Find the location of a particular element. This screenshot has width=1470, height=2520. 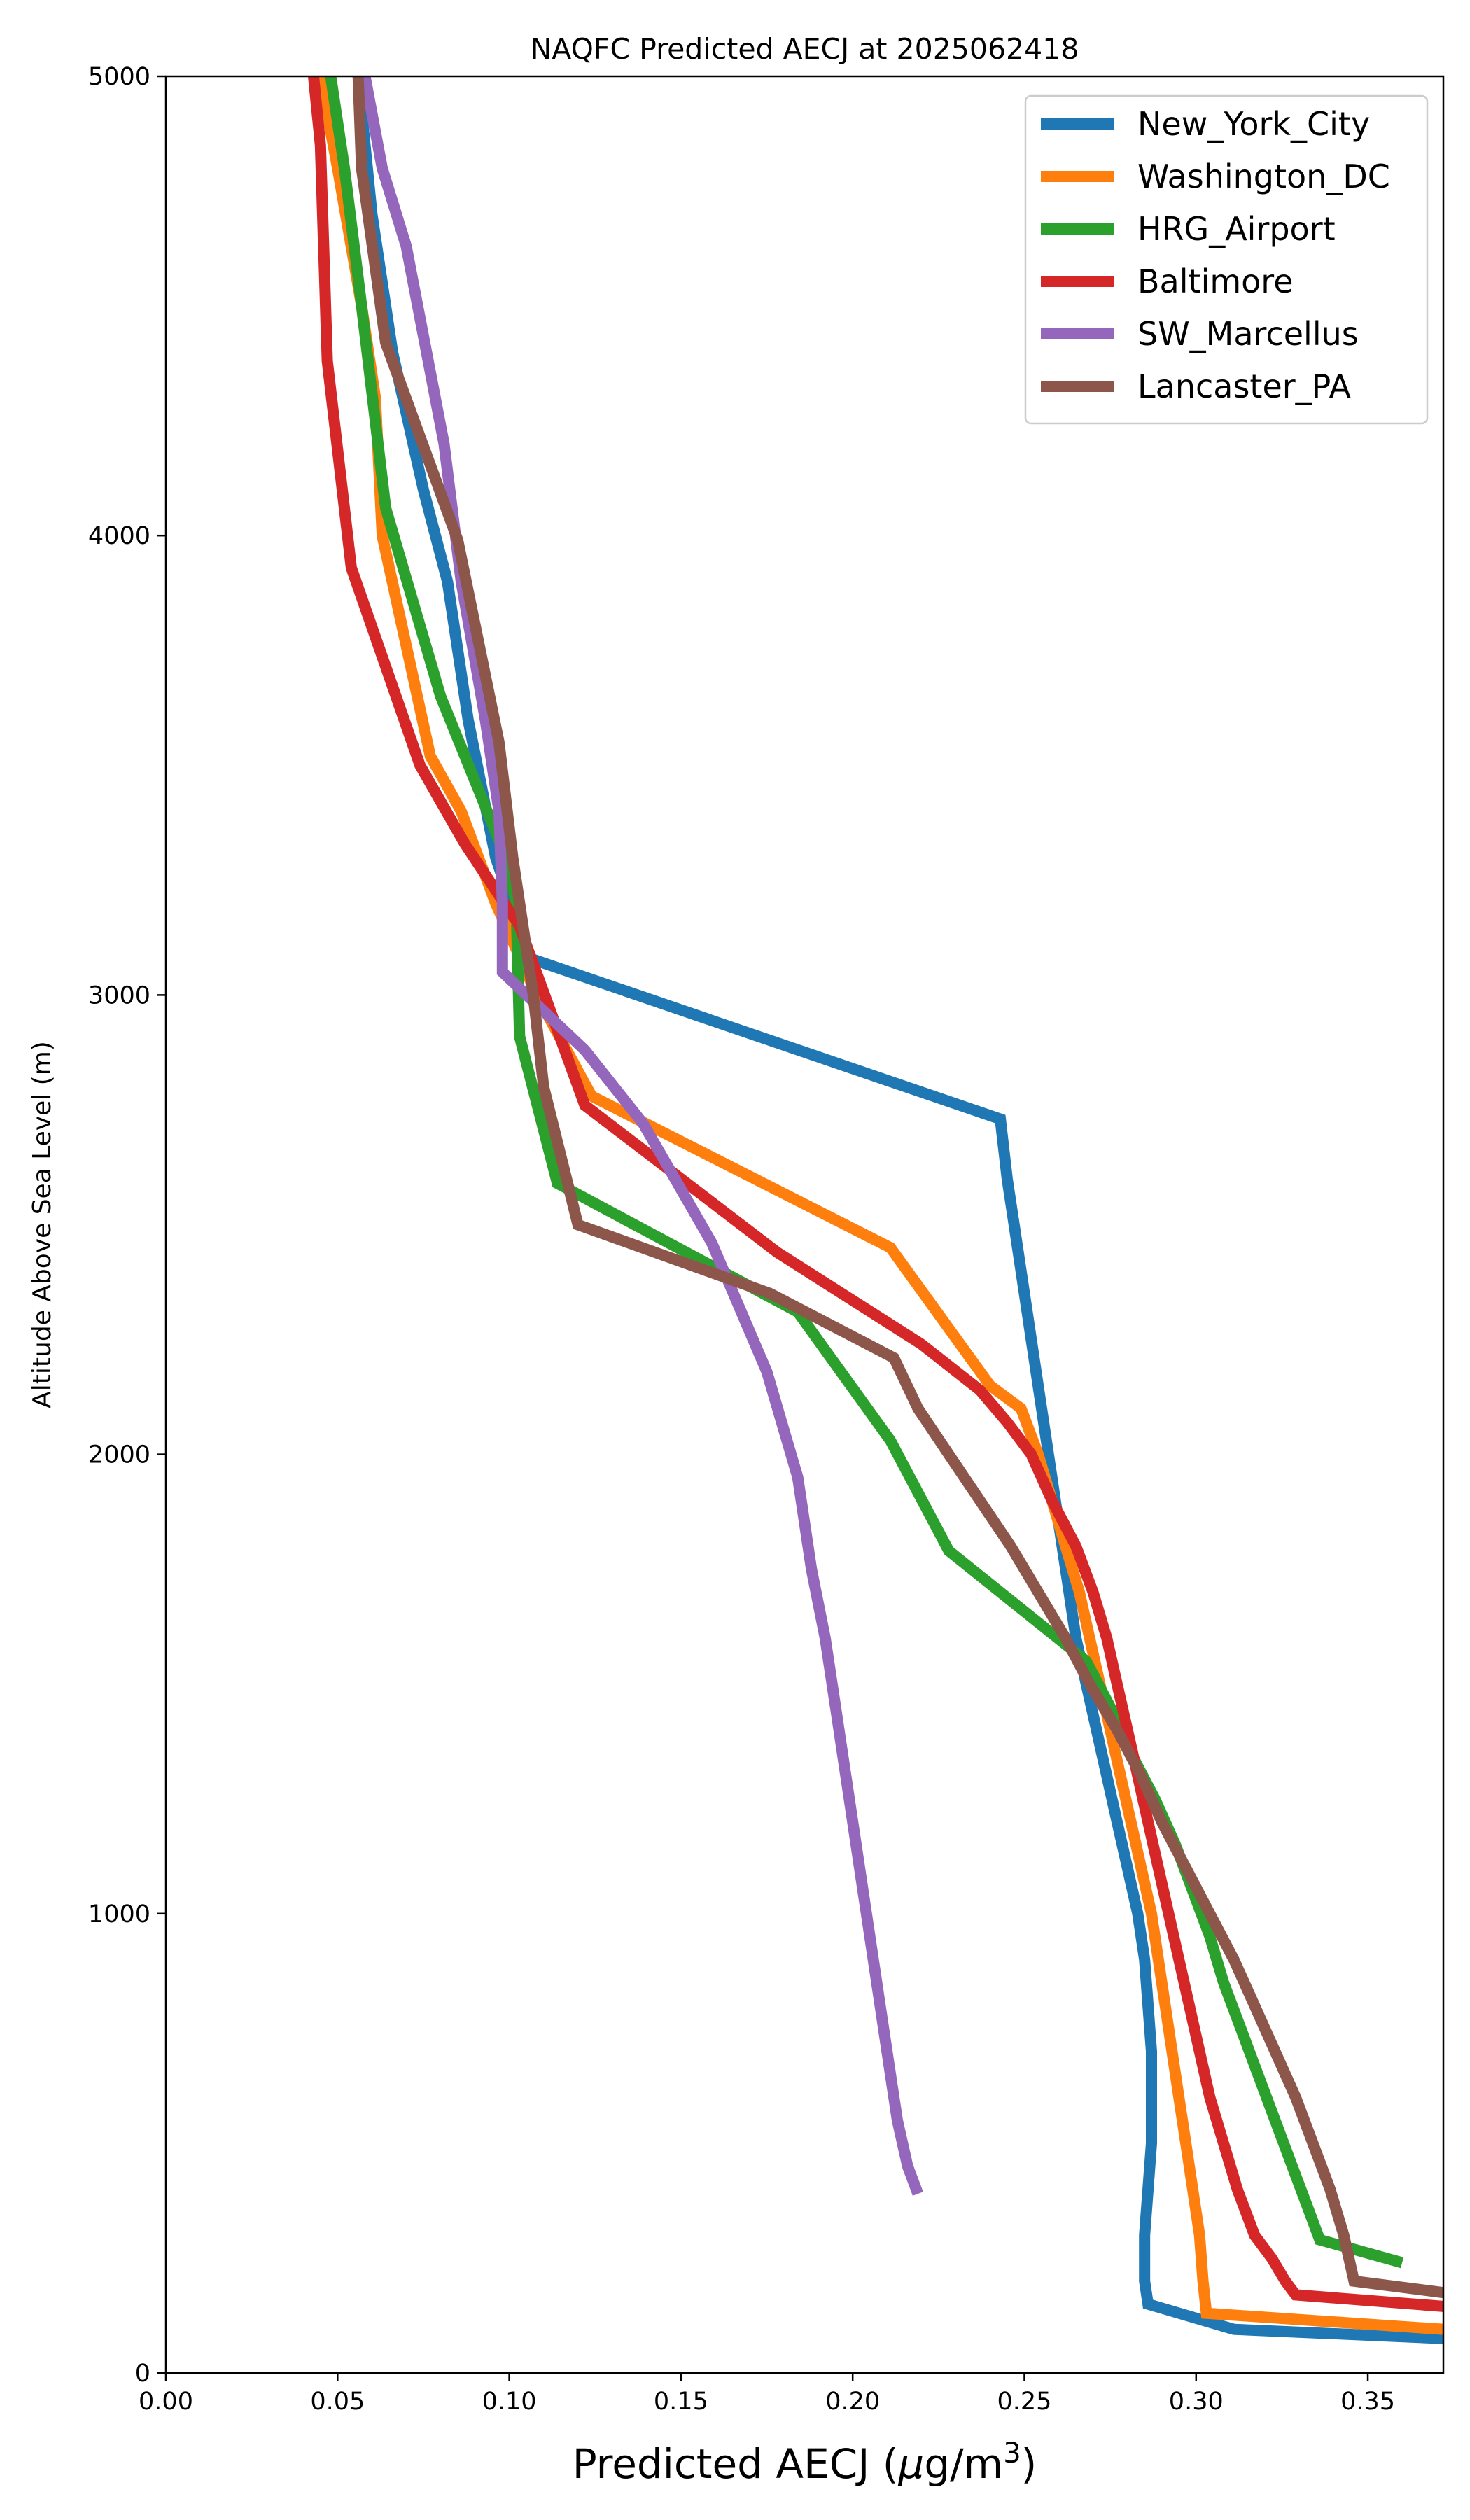

y-tick-label: 3000 is located at coordinates (119, 995).